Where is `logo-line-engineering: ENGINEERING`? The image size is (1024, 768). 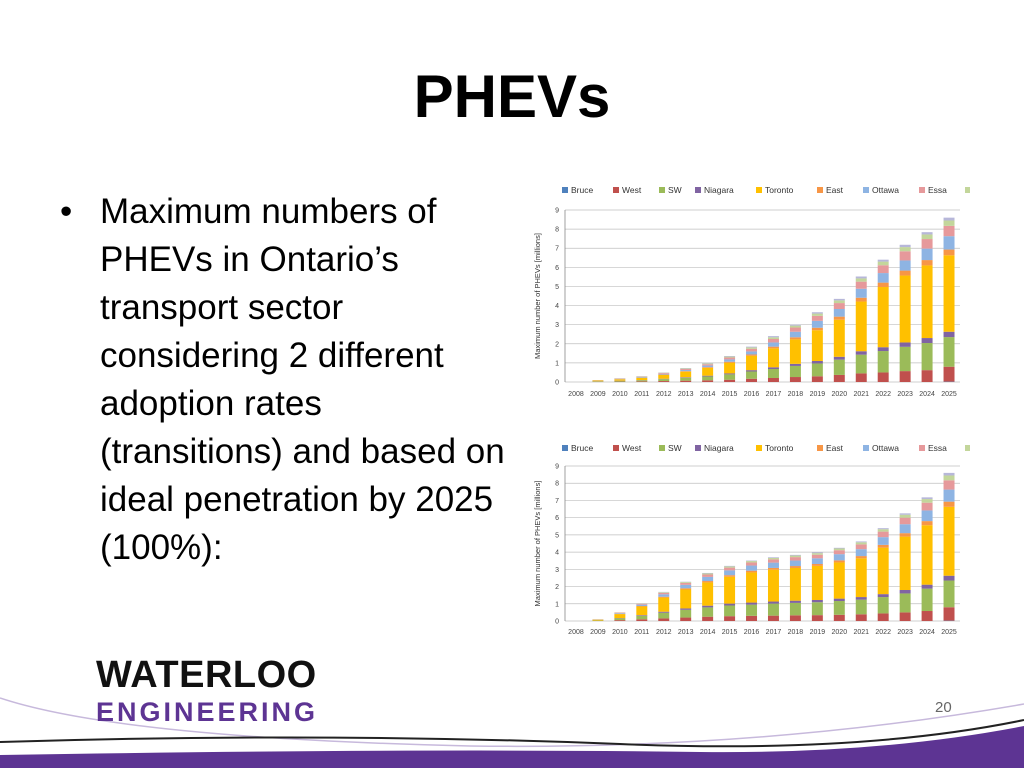
logo-line-engineering: ENGINEERING is located at coordinates (207, 712).